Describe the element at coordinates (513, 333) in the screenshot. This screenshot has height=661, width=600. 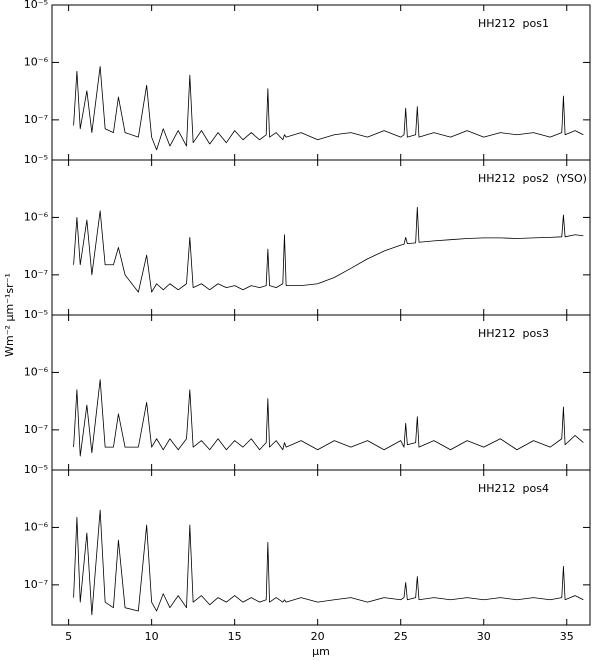
I see `panel-annotation: HH212 pos3` at that location.